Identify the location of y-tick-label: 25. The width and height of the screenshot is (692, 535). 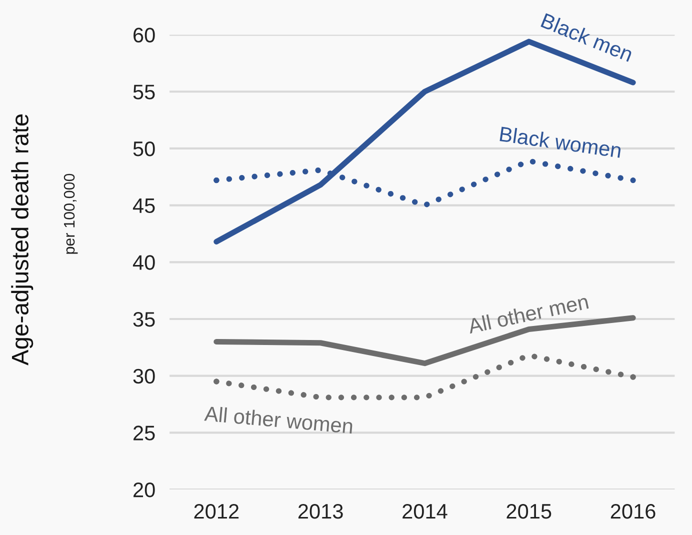
(144, 433).